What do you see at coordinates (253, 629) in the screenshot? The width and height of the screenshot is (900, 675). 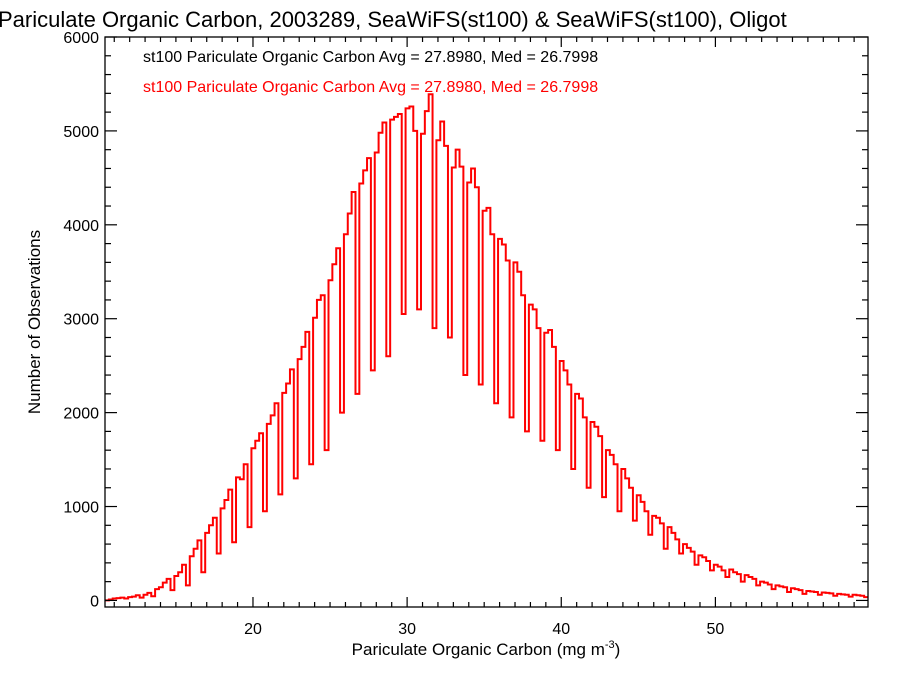 I see `x-tick-label: 20` at bounding box center [253, 629].